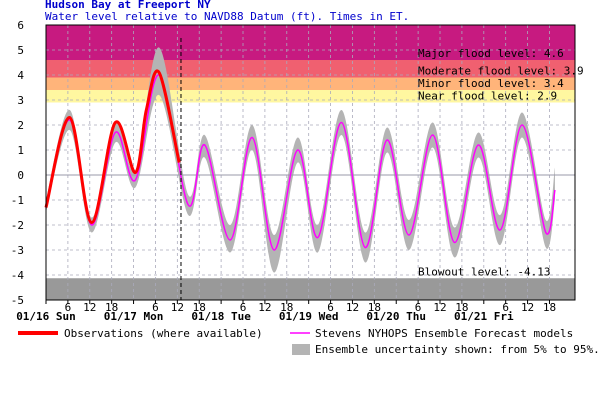 The height and width of the screenshot is (400, 600). What do you see at coordinates (20, 175) in the screenshot?
I see `y-tick-label: 0` at bounding box center [20, 175].